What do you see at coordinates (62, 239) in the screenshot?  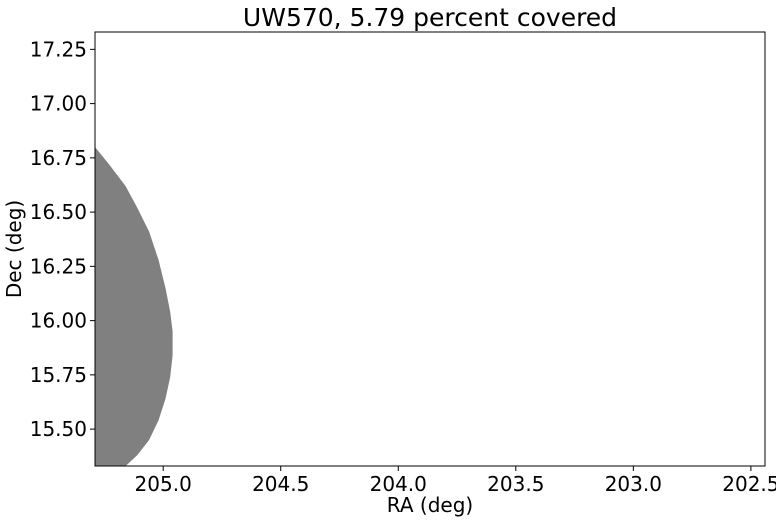 I see `y-axis: 15.50 15.75 16.00 16.25 16.50 16.75 17.00 17.25` at bounding box center [62, 239].